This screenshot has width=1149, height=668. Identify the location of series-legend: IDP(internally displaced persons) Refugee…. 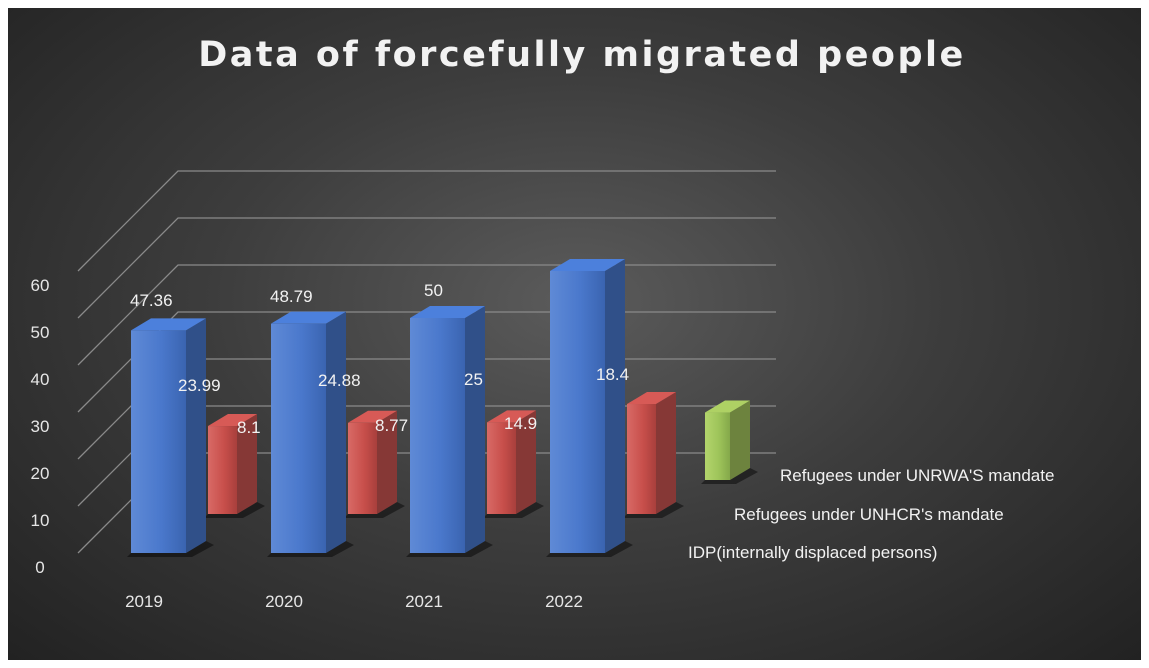
(871, 514).